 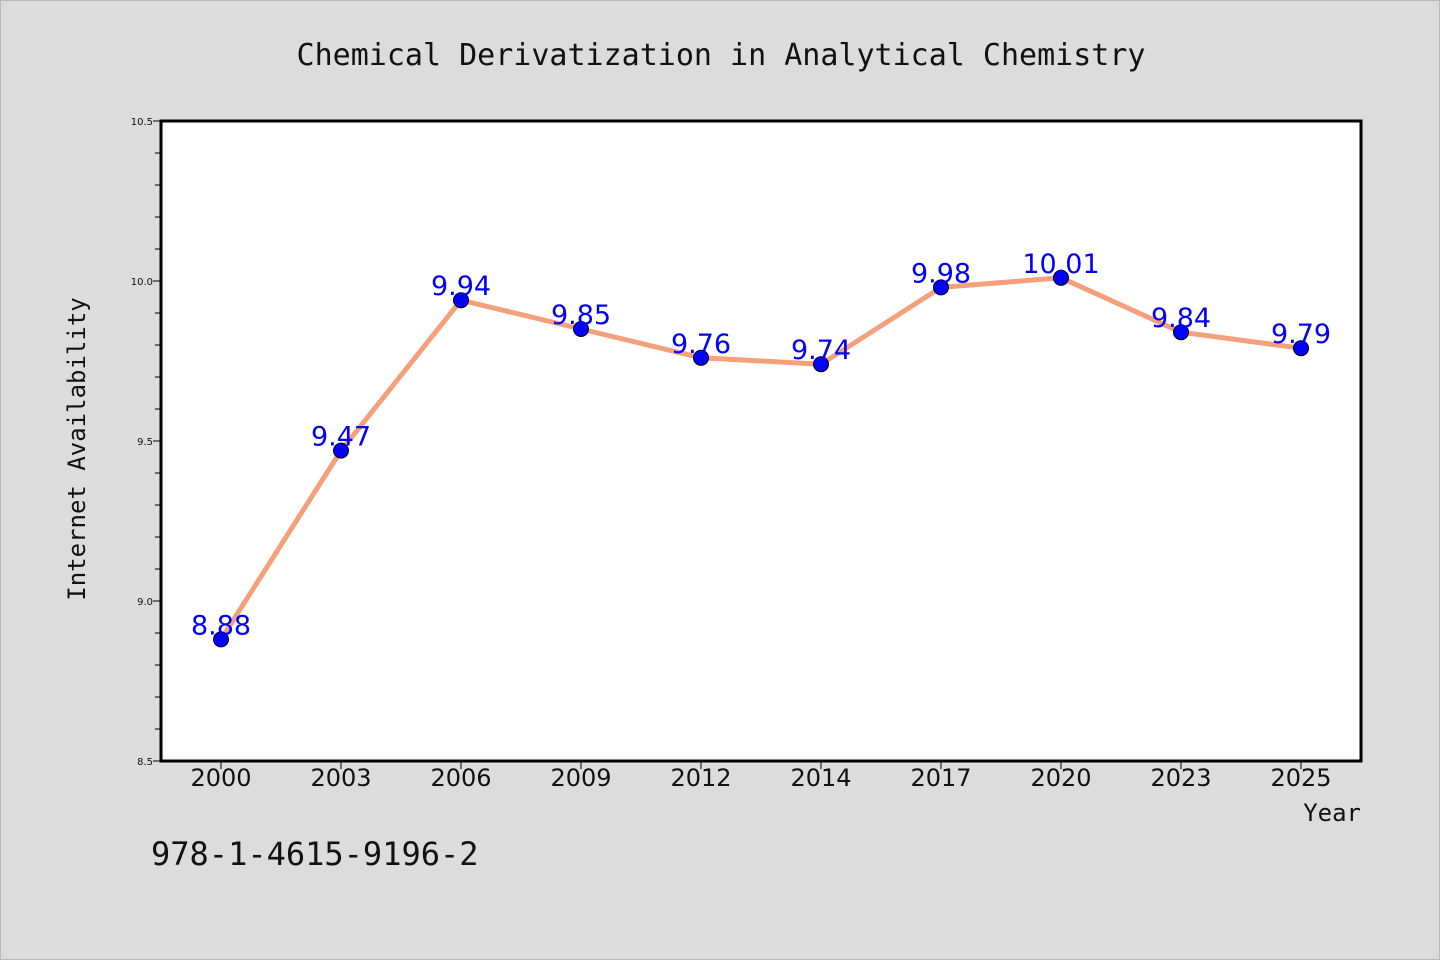 I want to click on data-label: 9.47, so click(x=341, y=437).